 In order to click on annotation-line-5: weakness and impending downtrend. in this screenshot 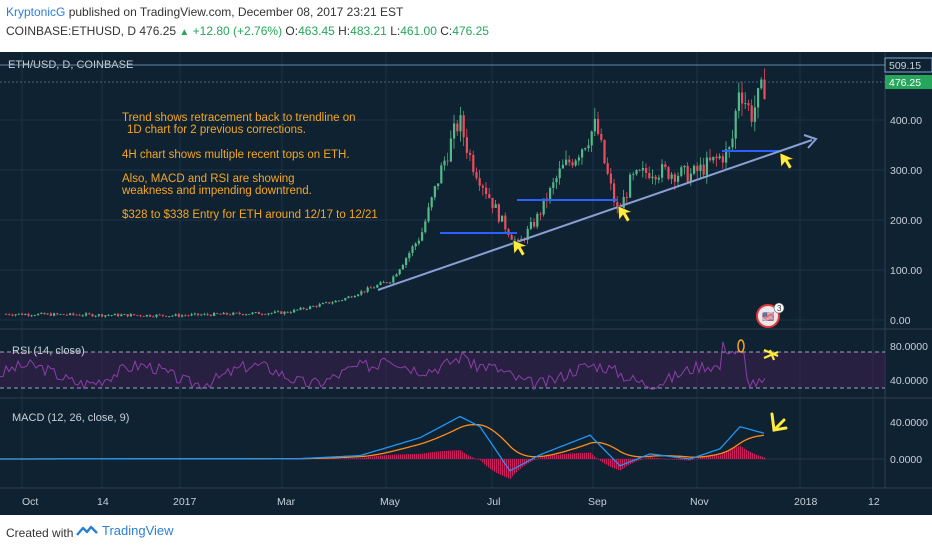, I will do `click(216, 191)`.